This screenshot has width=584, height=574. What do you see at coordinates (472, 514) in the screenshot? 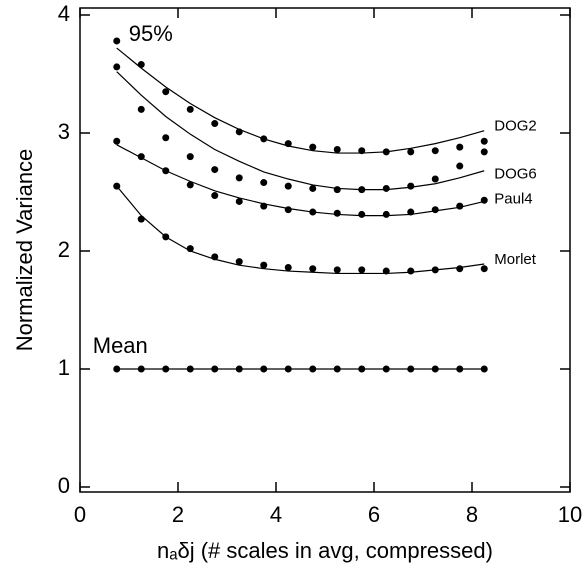
I see `x-tick-label: 8` at bounding box center [472, 514].